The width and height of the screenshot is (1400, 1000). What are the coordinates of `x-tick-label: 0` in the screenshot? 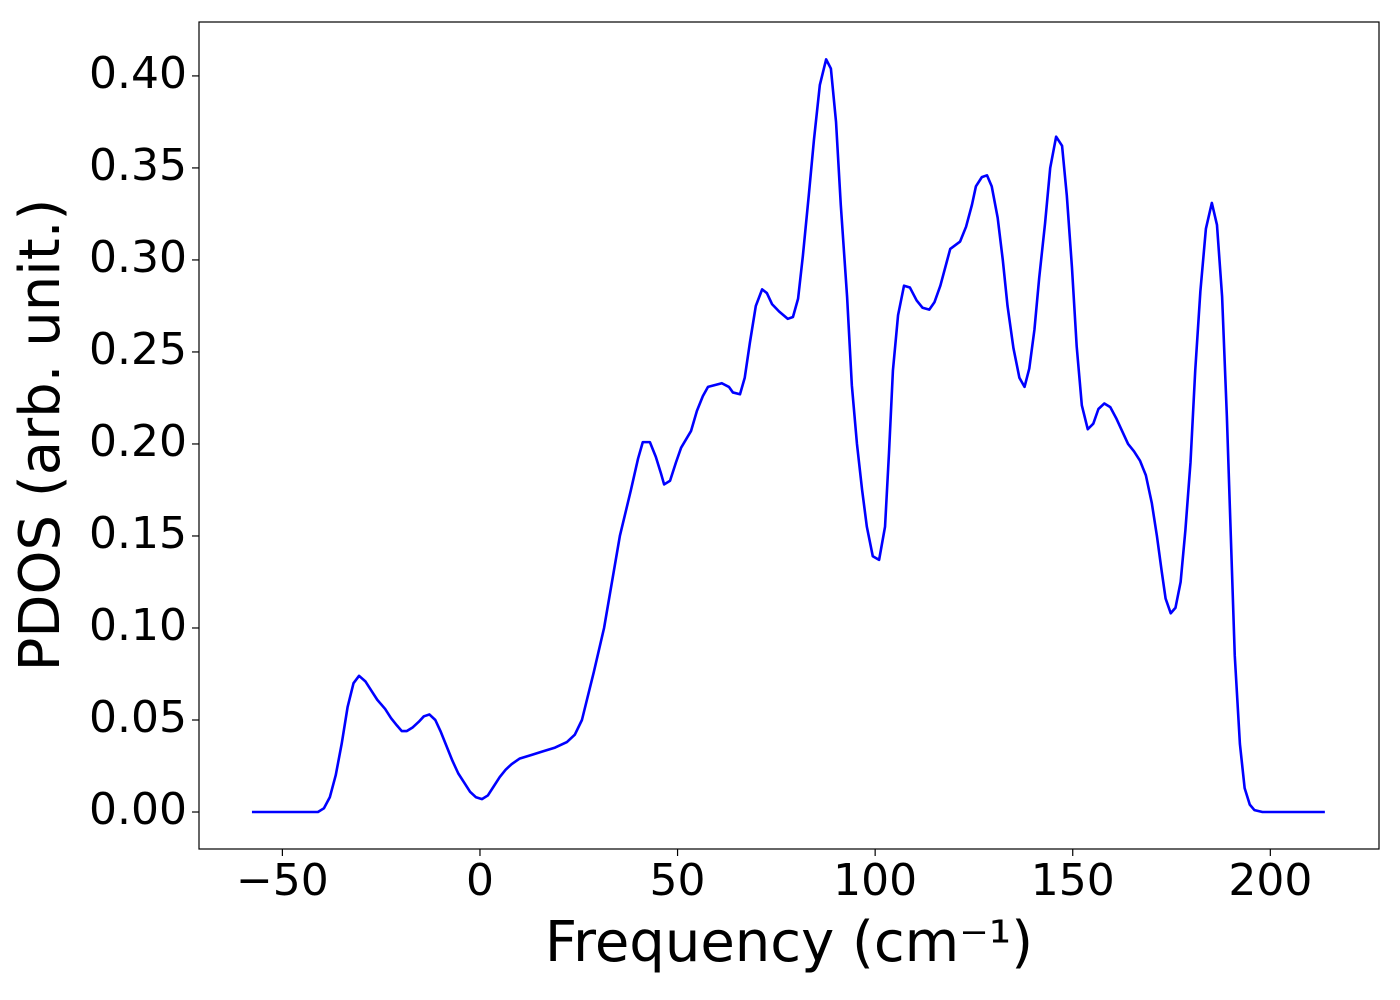 It's located at (480, 880).